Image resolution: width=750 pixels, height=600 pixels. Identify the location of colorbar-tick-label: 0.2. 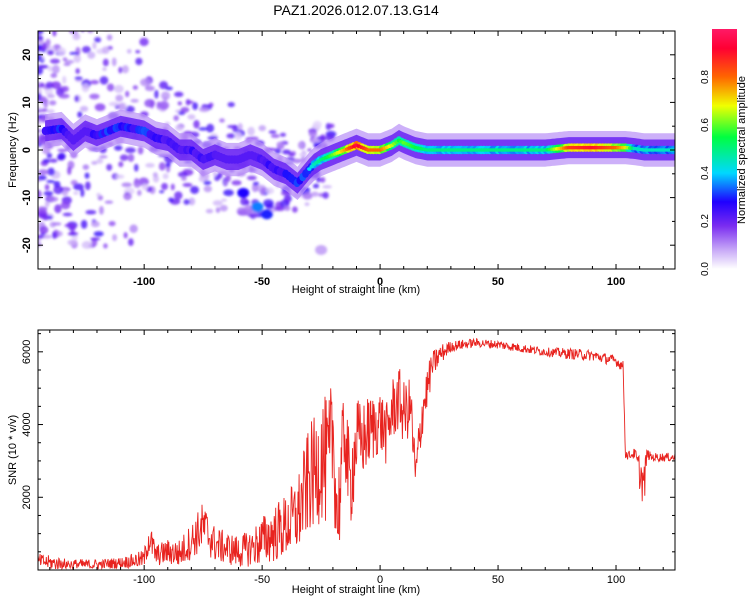
(705, 221).